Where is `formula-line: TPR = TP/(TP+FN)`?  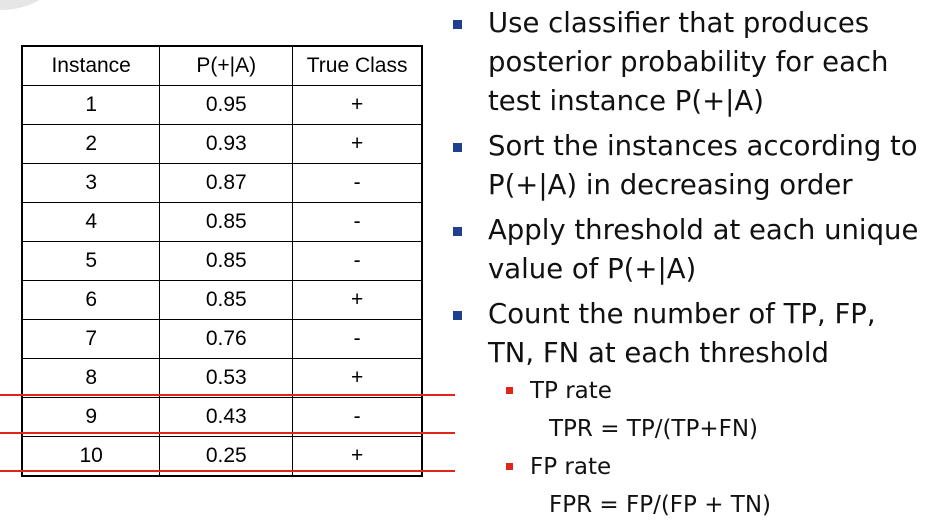 formula-line: TPR = TP/(TP+FN) is located at coordinates (654, 429).